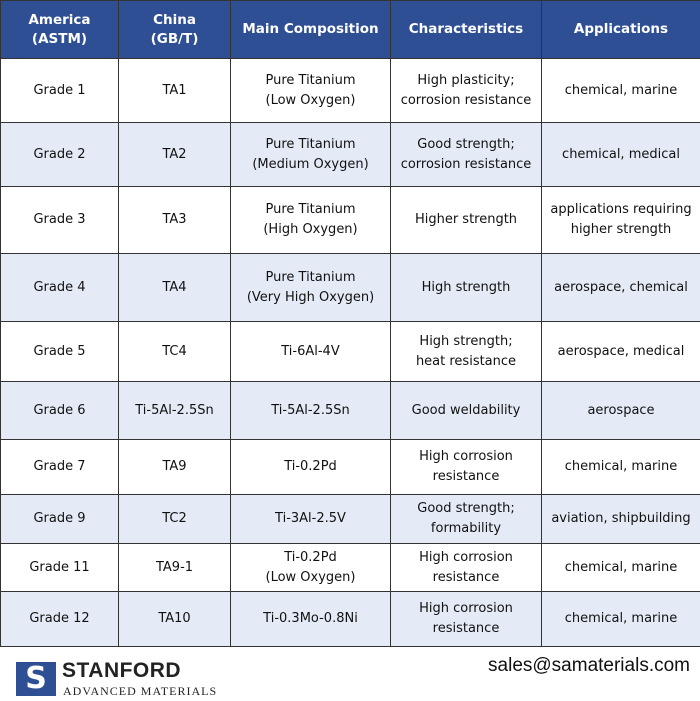 The width and height of the screenshot is (700, 701). Describe the element at coordinates (311, 619) in the screenshot. I see `table-cell: Ti-0.3Mo-0.8Ni` at that location.